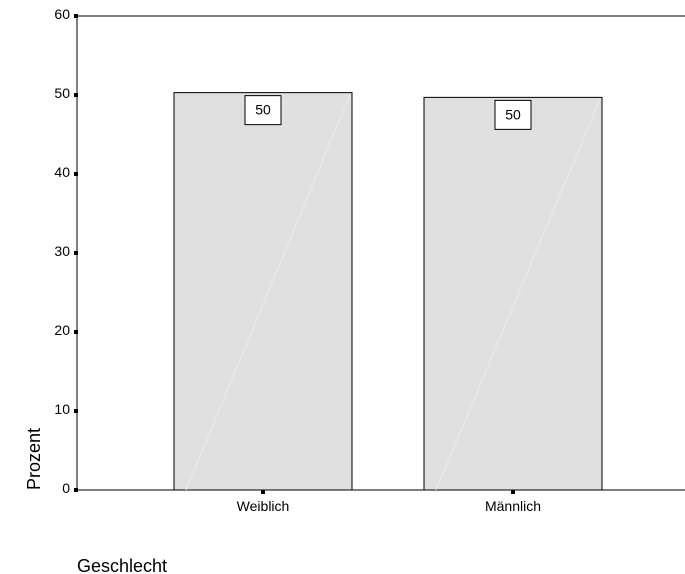 Image resolution: width=685 pixels, height=574 pixels. Describe the element at coordinates (513, 506) in the screenshot. I see `x-tick-label: Männlich` at that location.